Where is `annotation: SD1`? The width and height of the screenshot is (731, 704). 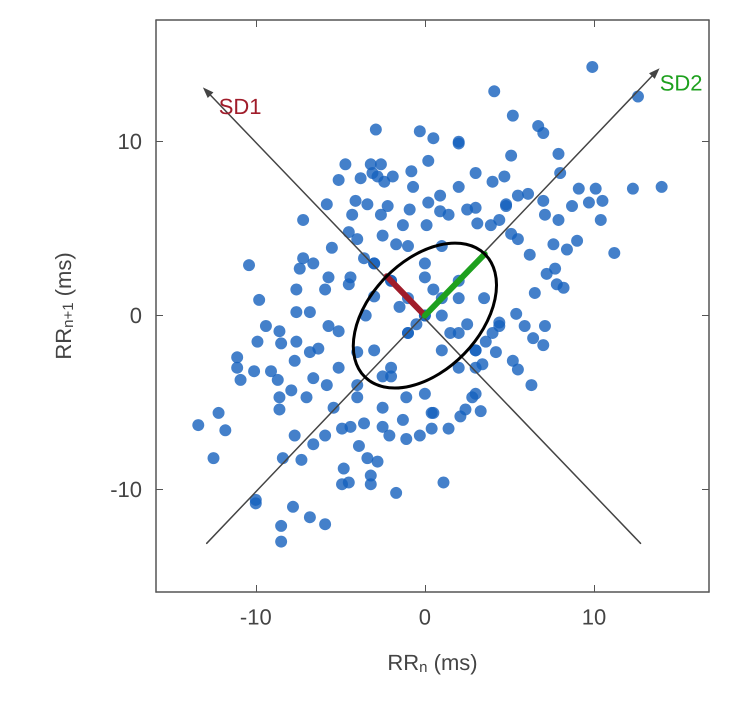
annotation: SD1 is located at coordinates (240, 106).